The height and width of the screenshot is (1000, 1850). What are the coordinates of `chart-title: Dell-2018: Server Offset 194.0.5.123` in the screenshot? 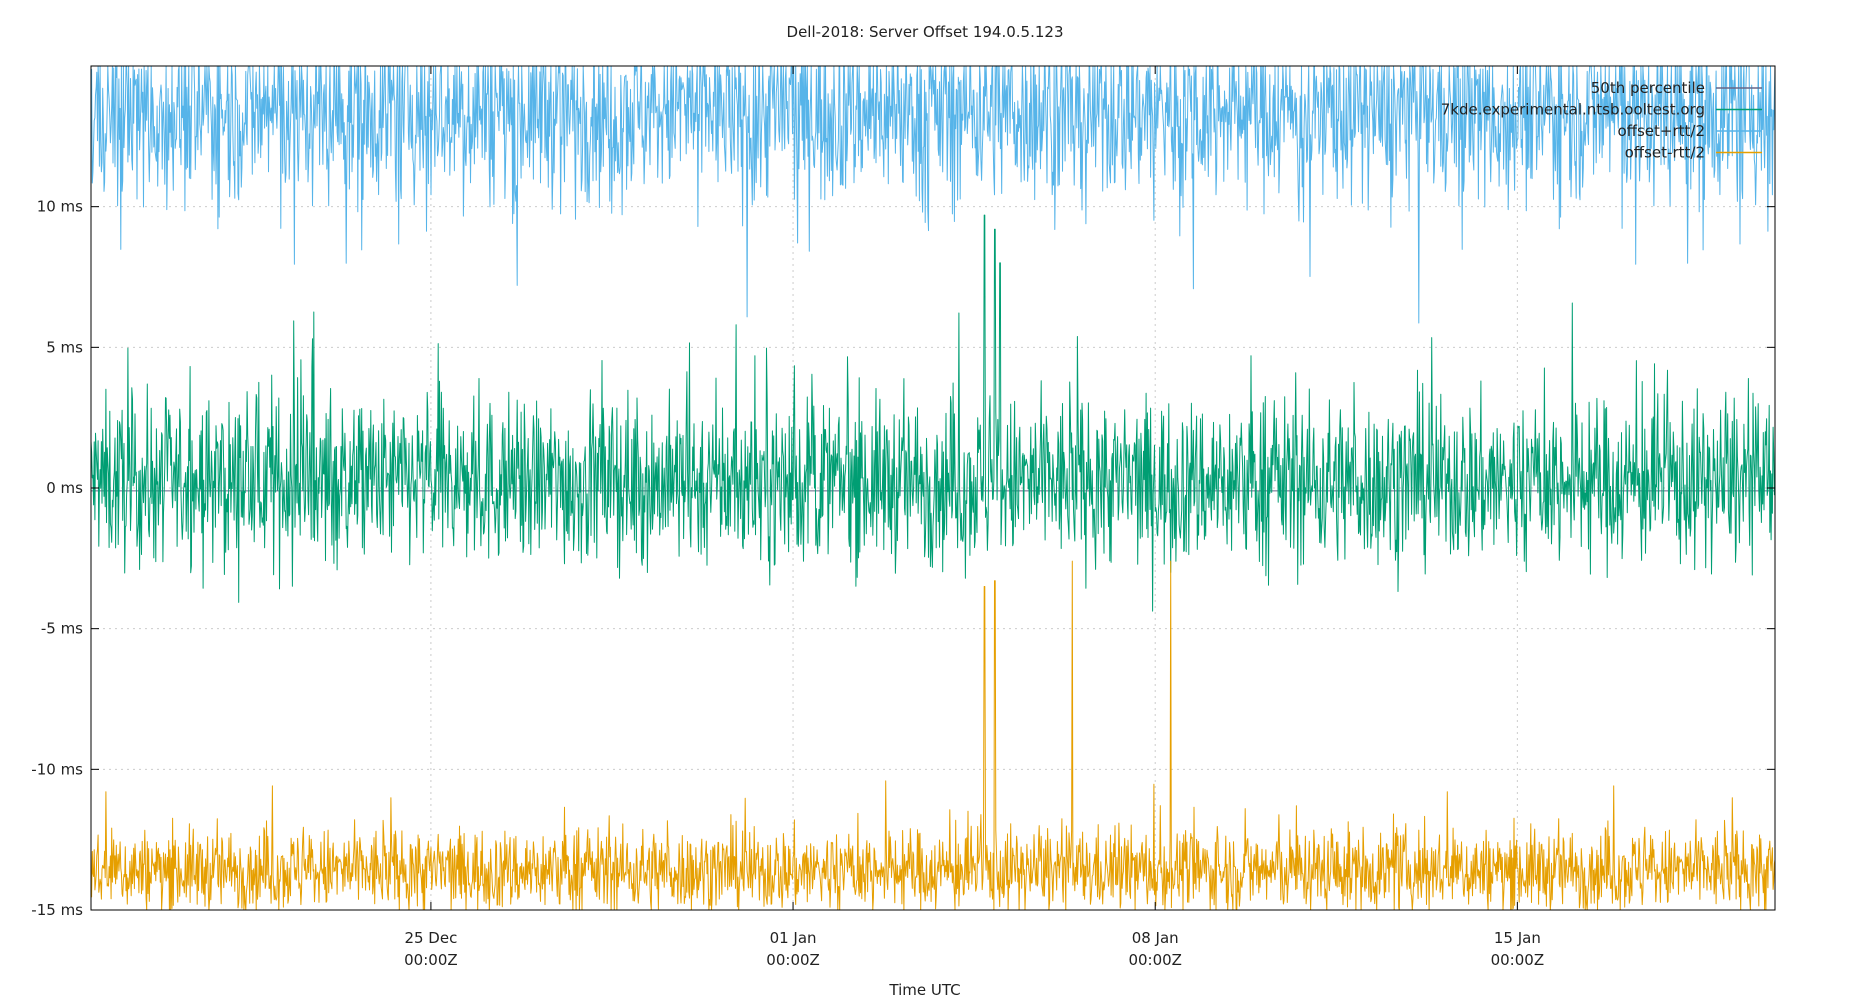 It's located at (925, 32).